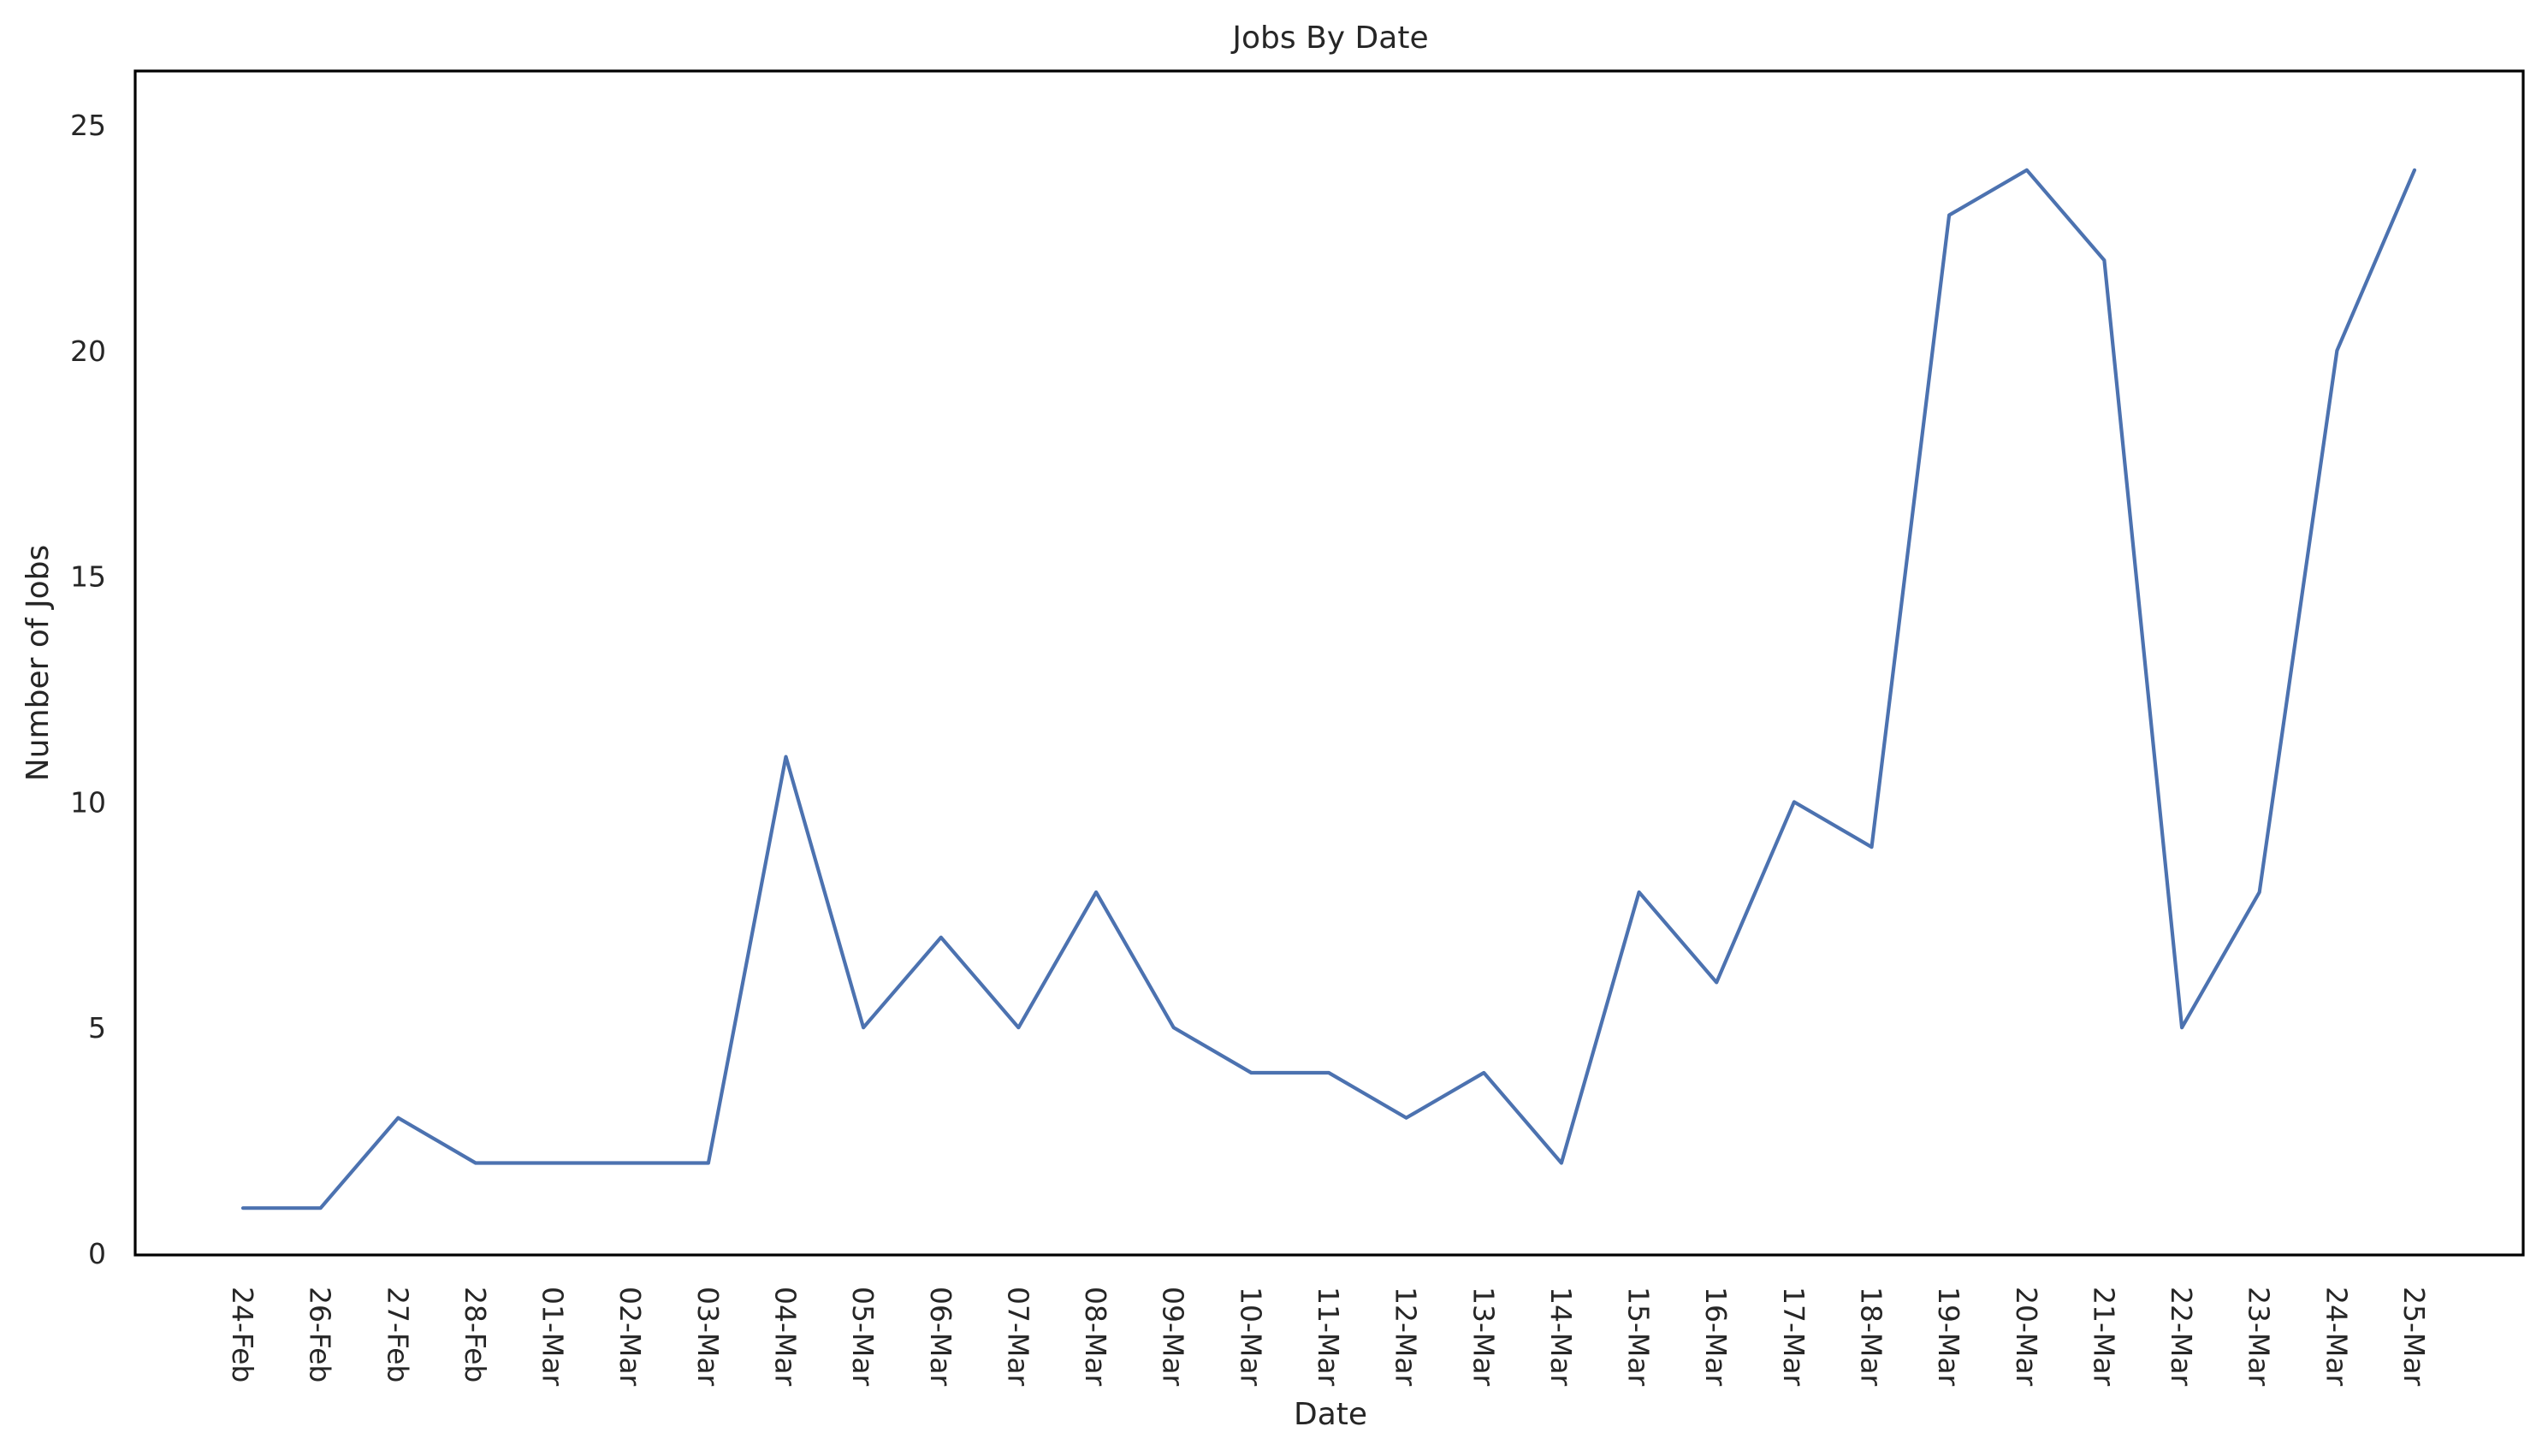  I want to click on x-tick-label: 10-Mar, so click(1250, 1337).